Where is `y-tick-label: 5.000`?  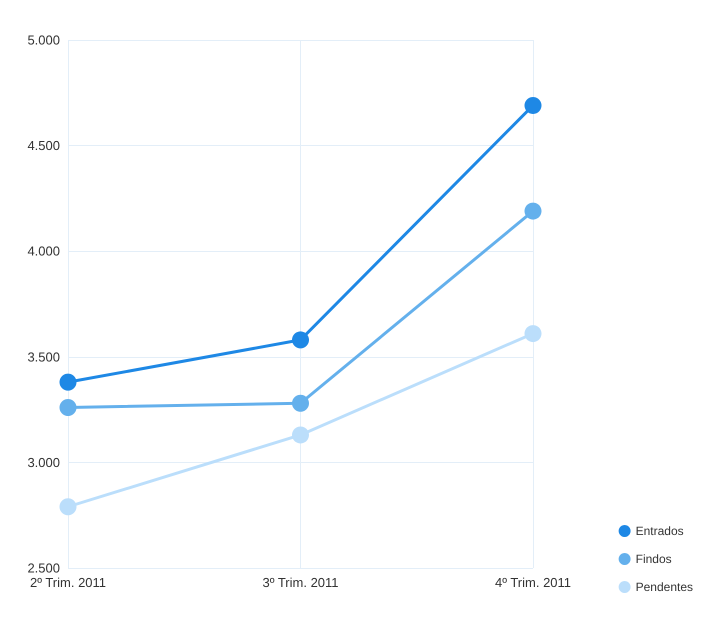 y-tick-label: 5.000 is located at coordinates (43, 40).